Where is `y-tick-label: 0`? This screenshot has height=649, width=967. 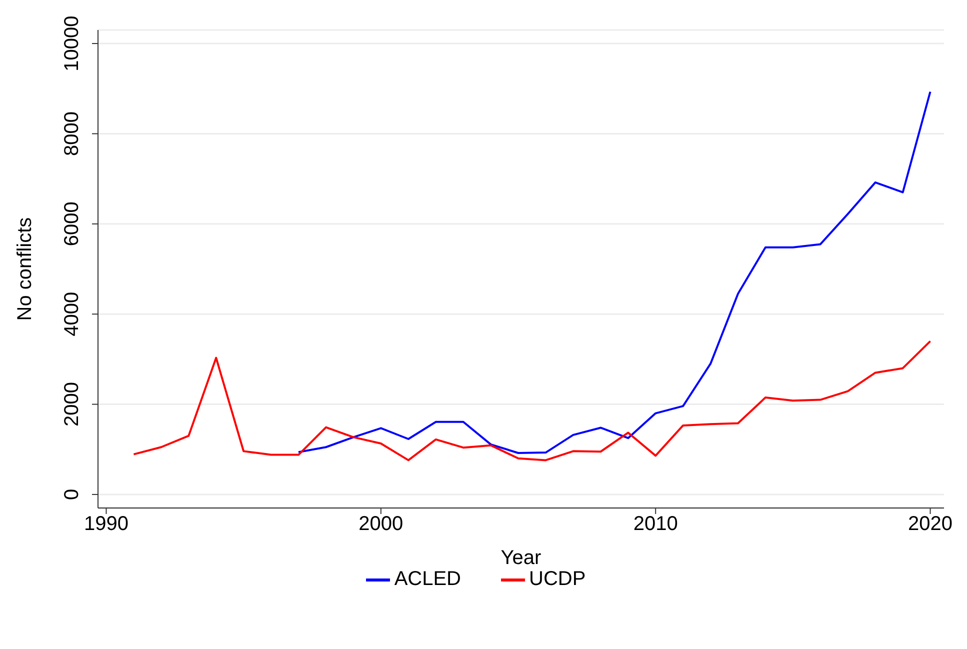 y-tick-label: 0 is located at coordinates (72, 494).